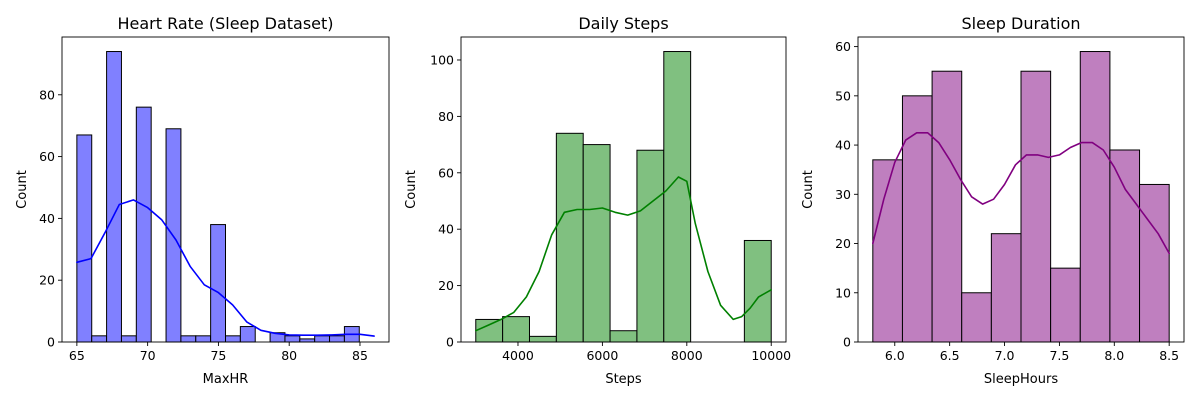  I want to click on x-tick-label: 75, so click(218, 355).